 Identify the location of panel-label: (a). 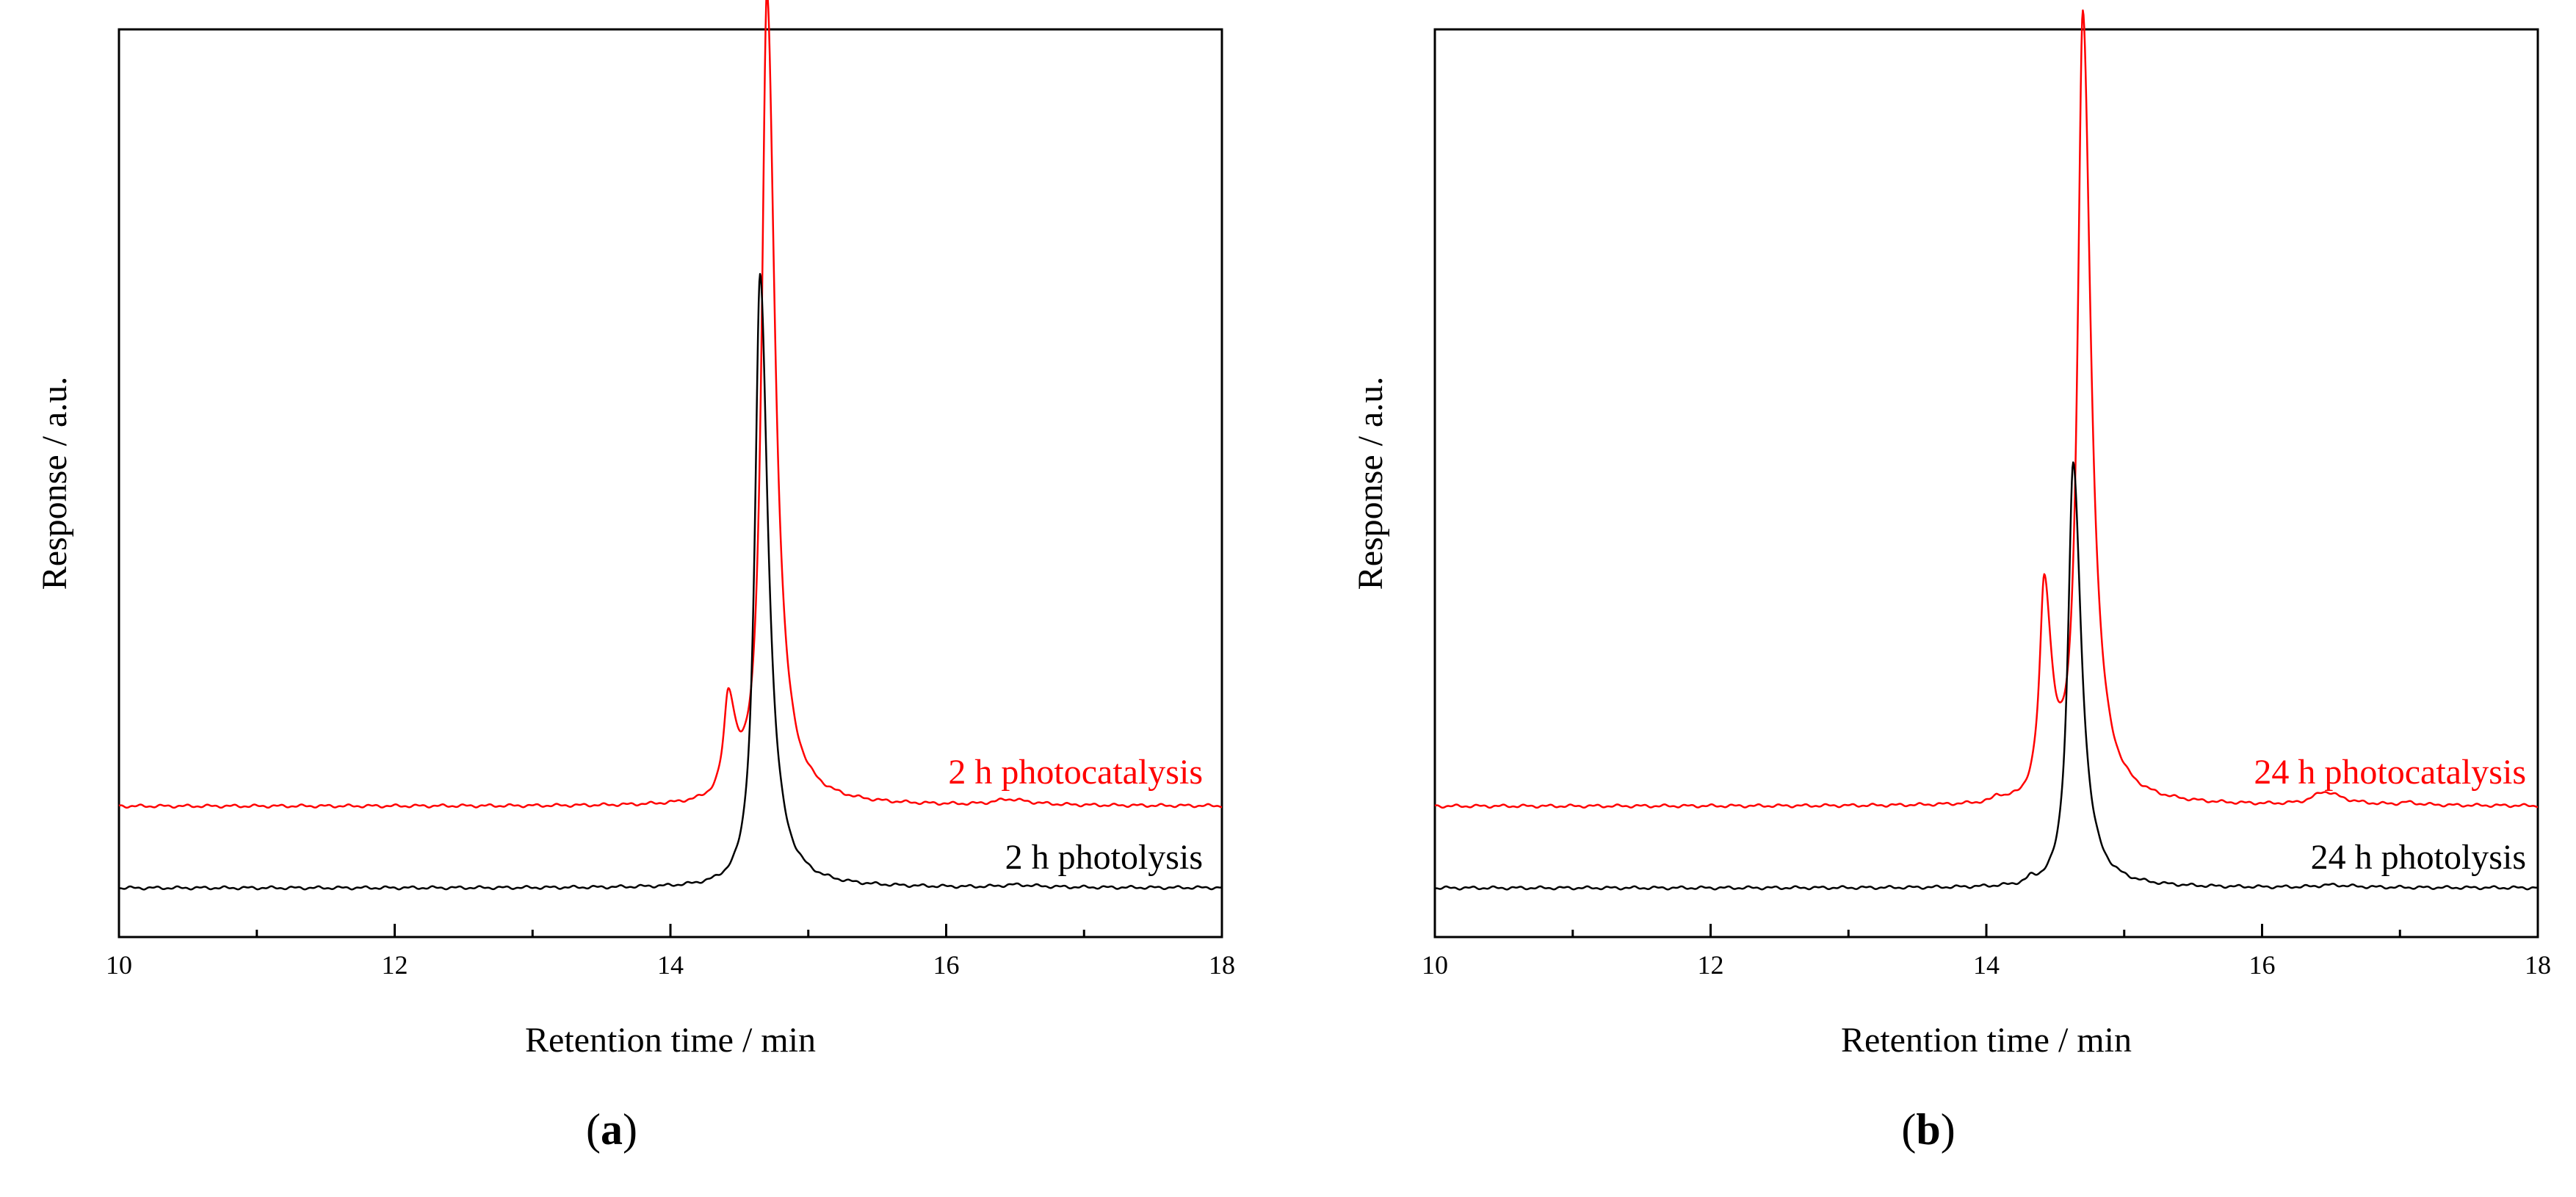
(611, 1129).